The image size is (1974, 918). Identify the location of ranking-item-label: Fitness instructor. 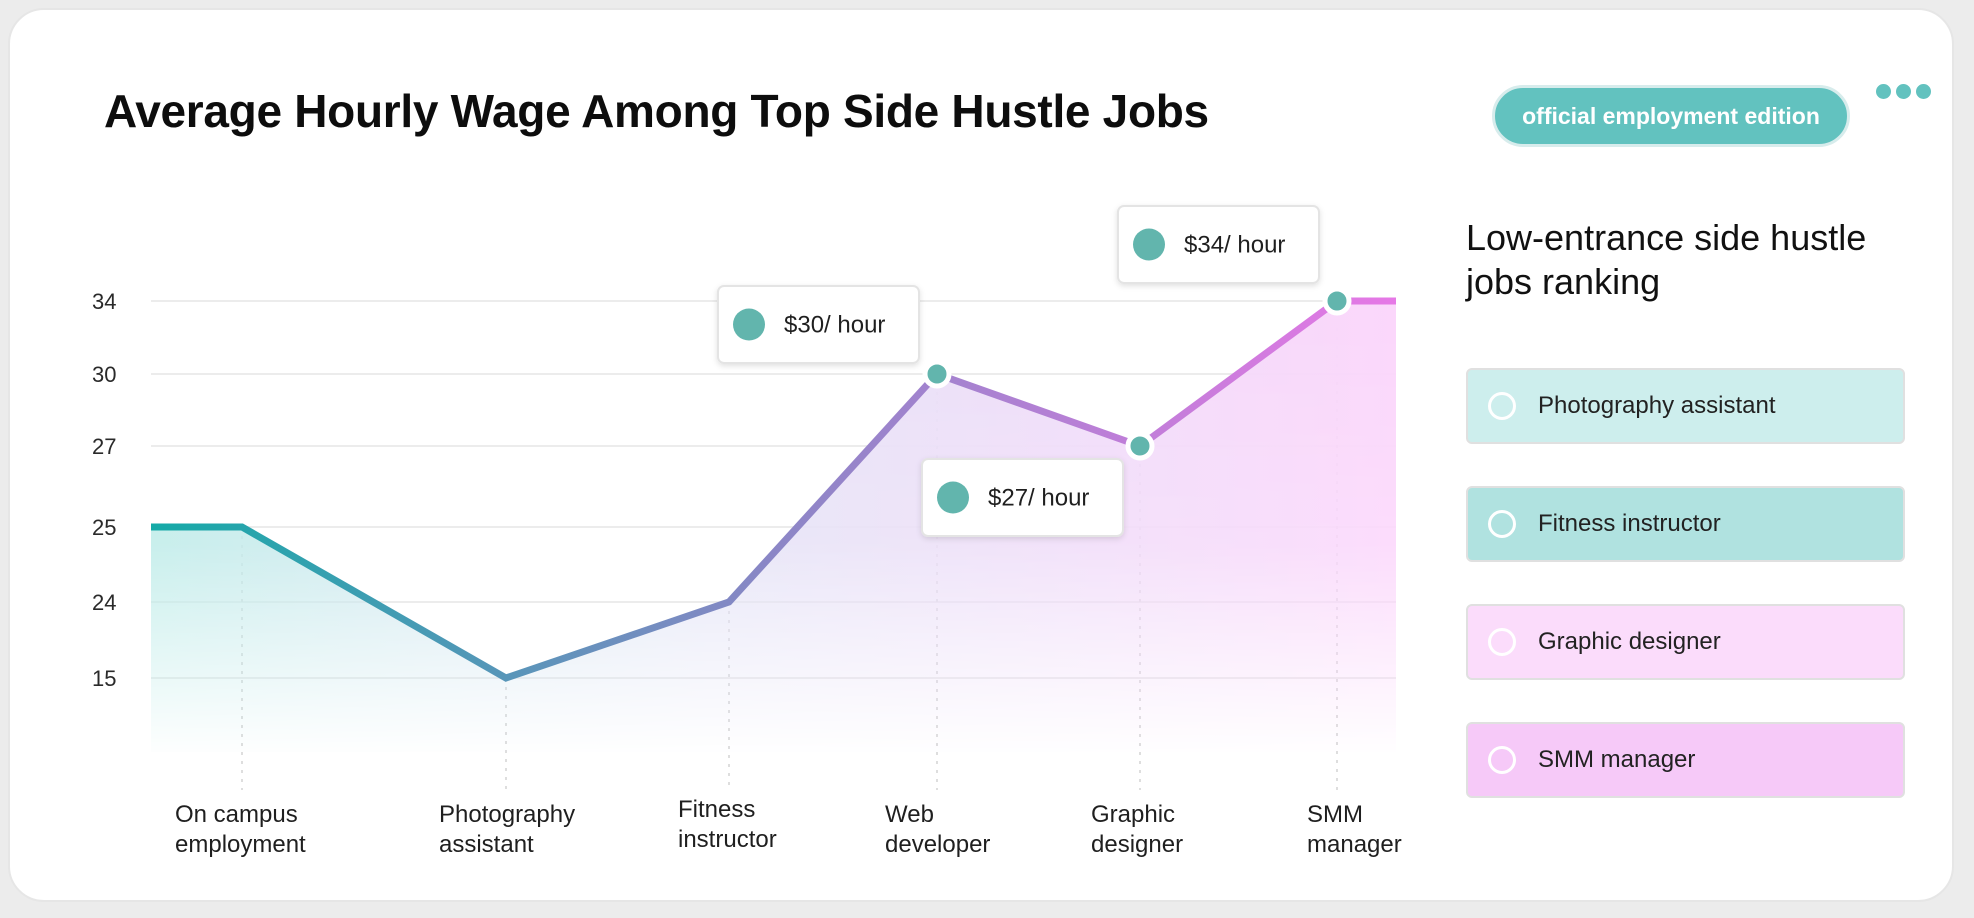
(1629, 523).